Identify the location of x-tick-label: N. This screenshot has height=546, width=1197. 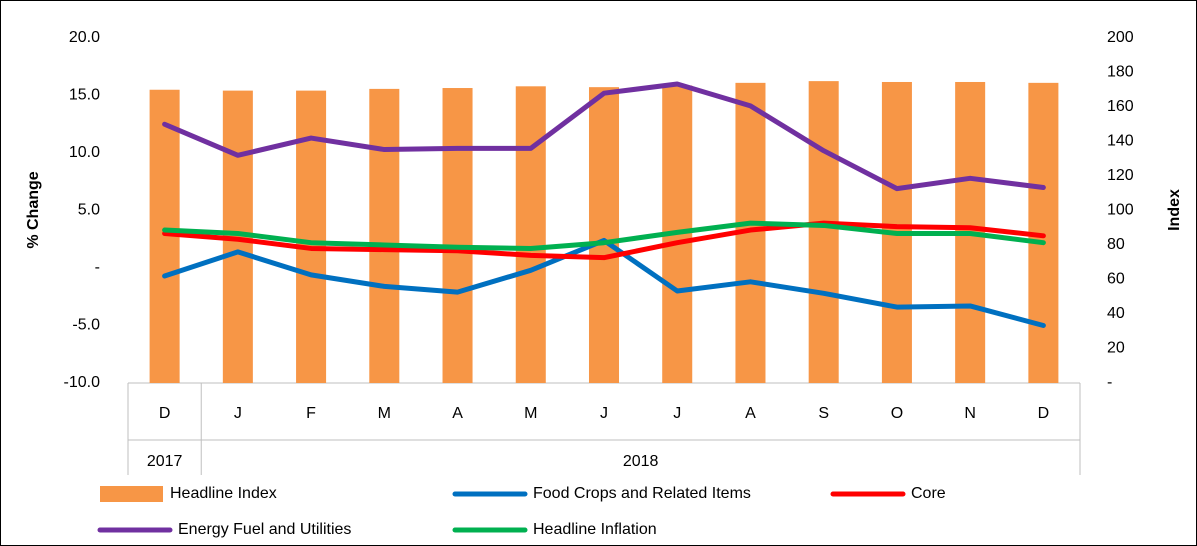
(970, 413).